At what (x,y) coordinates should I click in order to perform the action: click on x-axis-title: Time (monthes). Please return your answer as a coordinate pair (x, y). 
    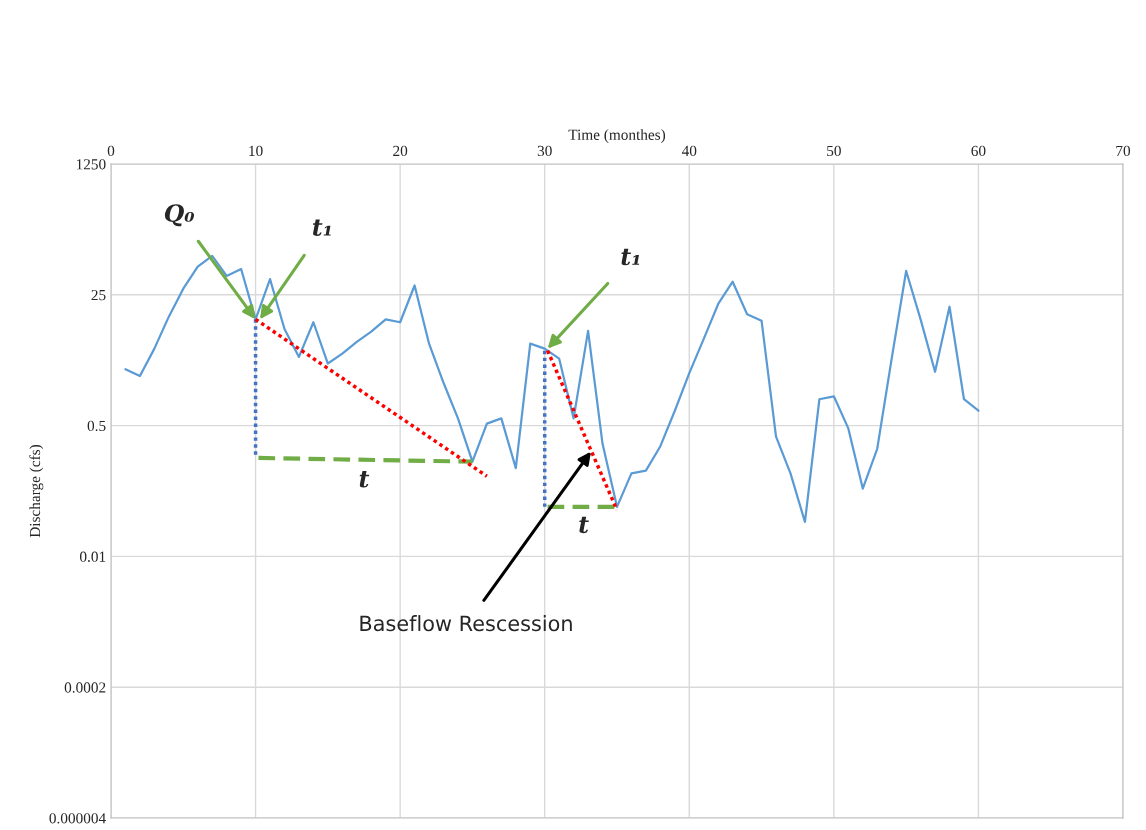
    Looking at the image, I should click on (617, 136).